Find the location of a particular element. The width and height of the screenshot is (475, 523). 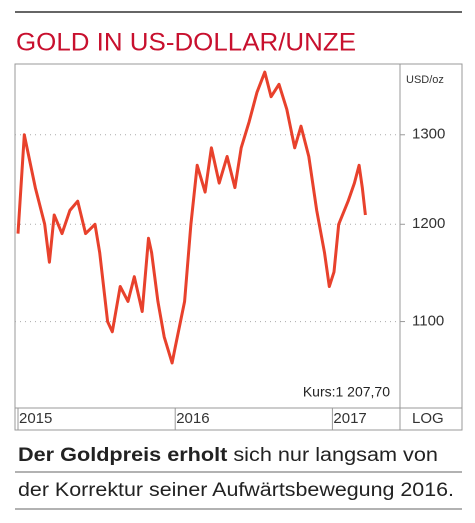

y-tick-label: 1300 is located at coordinates (428, 134).